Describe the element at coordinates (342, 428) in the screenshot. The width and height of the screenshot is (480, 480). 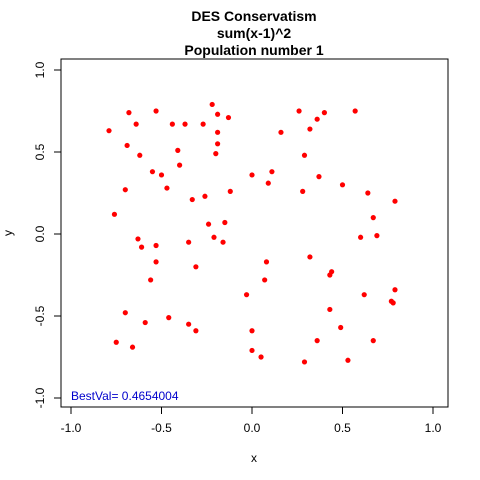
I see `x-tick-label: 0.5` at that location.